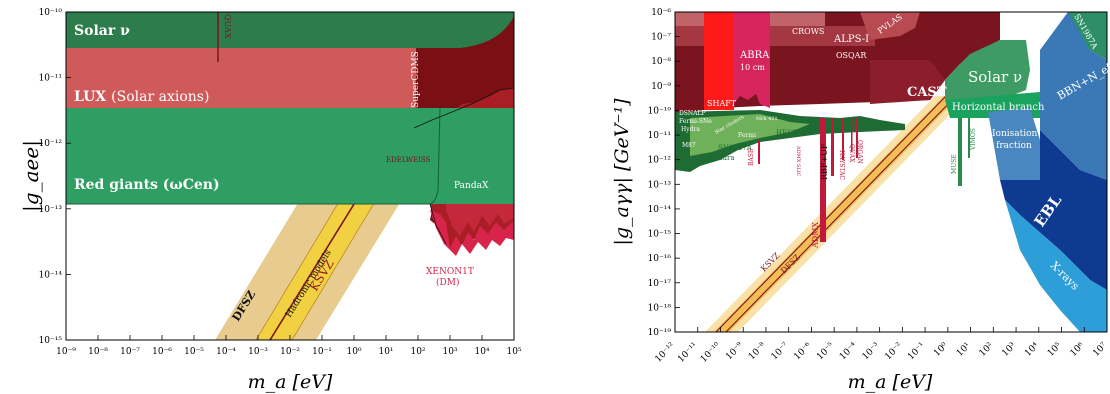  I want to click on admx-spike, so click(823, 180).